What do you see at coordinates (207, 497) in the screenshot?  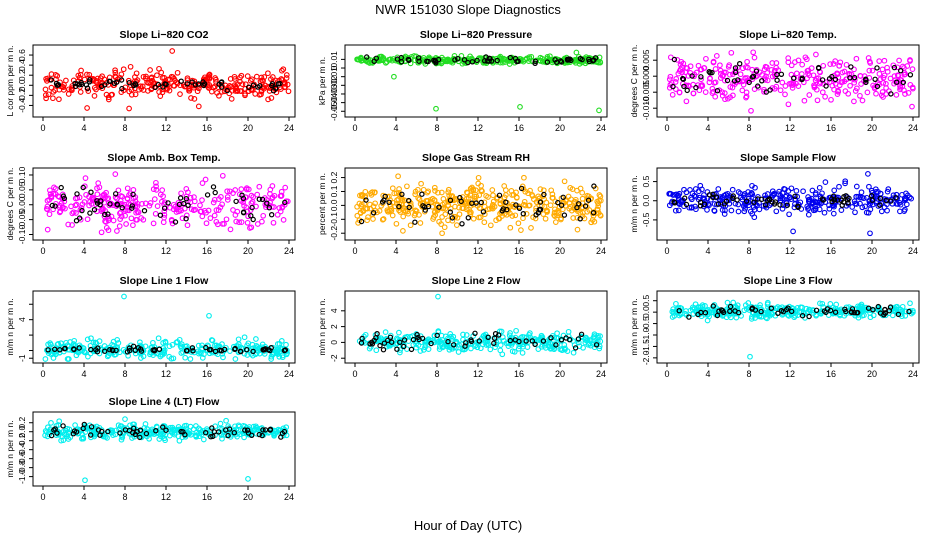 I see `x-tick-label: 16` at bounding box center [207, 497].